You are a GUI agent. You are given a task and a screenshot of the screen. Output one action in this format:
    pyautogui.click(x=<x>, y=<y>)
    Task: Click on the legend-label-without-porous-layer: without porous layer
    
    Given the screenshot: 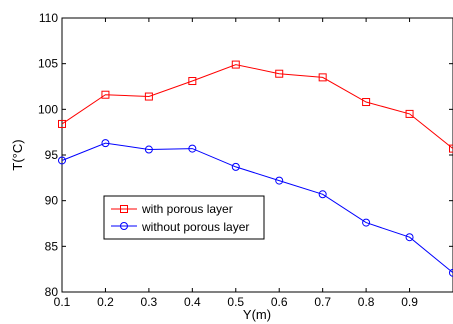 What is the action you would take?
    pyautogui.click(x=195, y=227)
    